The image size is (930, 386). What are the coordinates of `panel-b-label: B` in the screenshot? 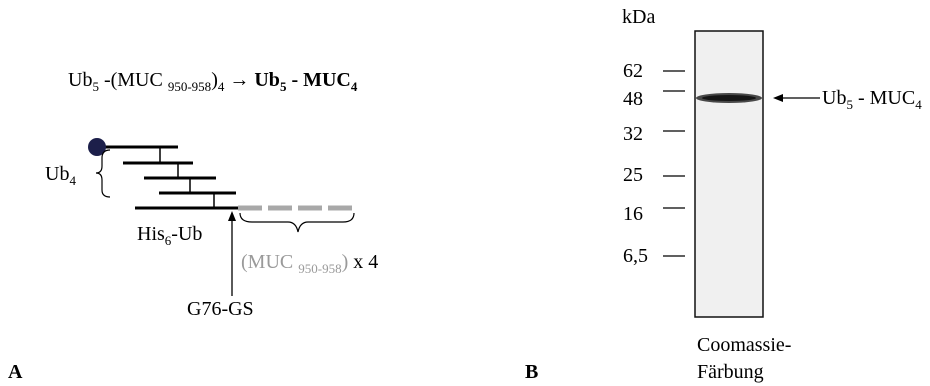 It's located at (532, 372).